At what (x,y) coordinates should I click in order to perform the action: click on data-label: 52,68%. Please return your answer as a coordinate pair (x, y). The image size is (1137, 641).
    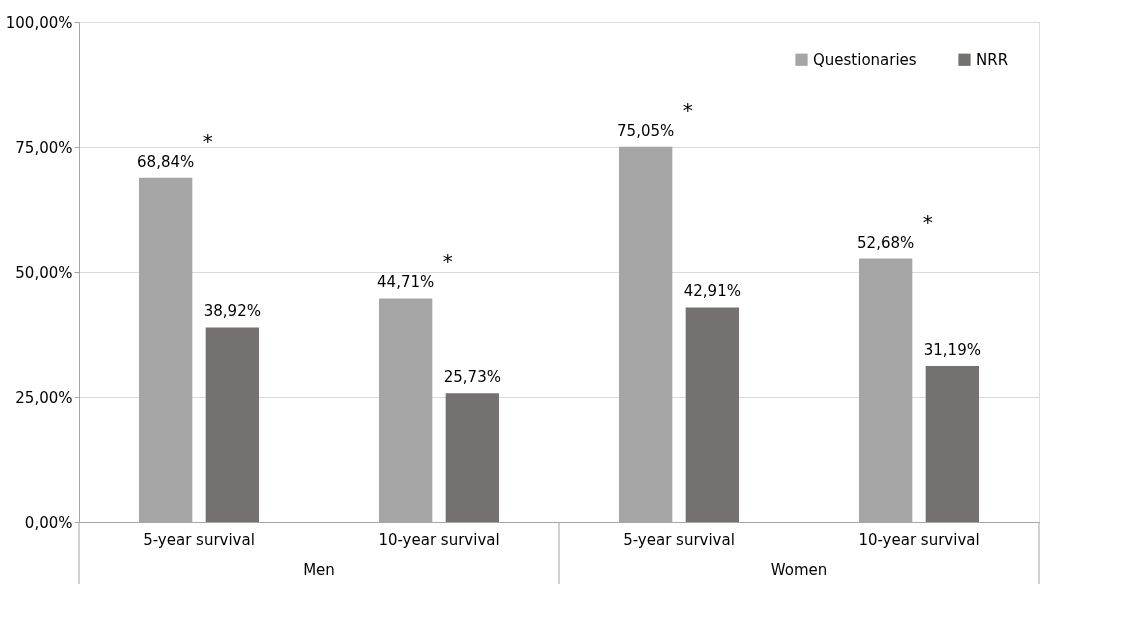
    Looking at the image, I should click on (886, 242).